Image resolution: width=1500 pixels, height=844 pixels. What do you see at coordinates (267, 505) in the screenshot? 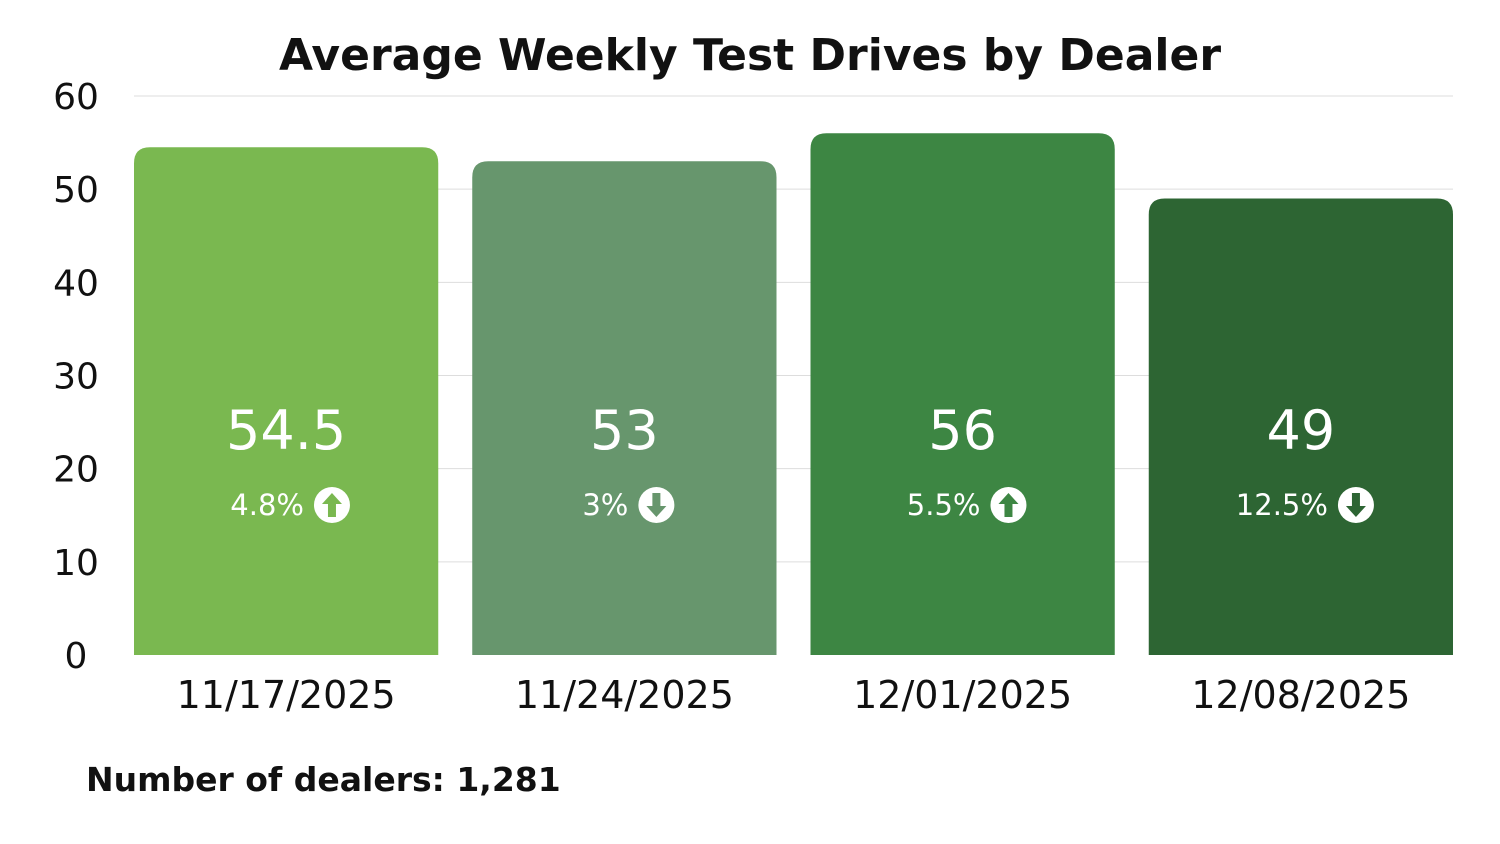
I see `change-label: 4.8%` at bounding box center [267, 505].